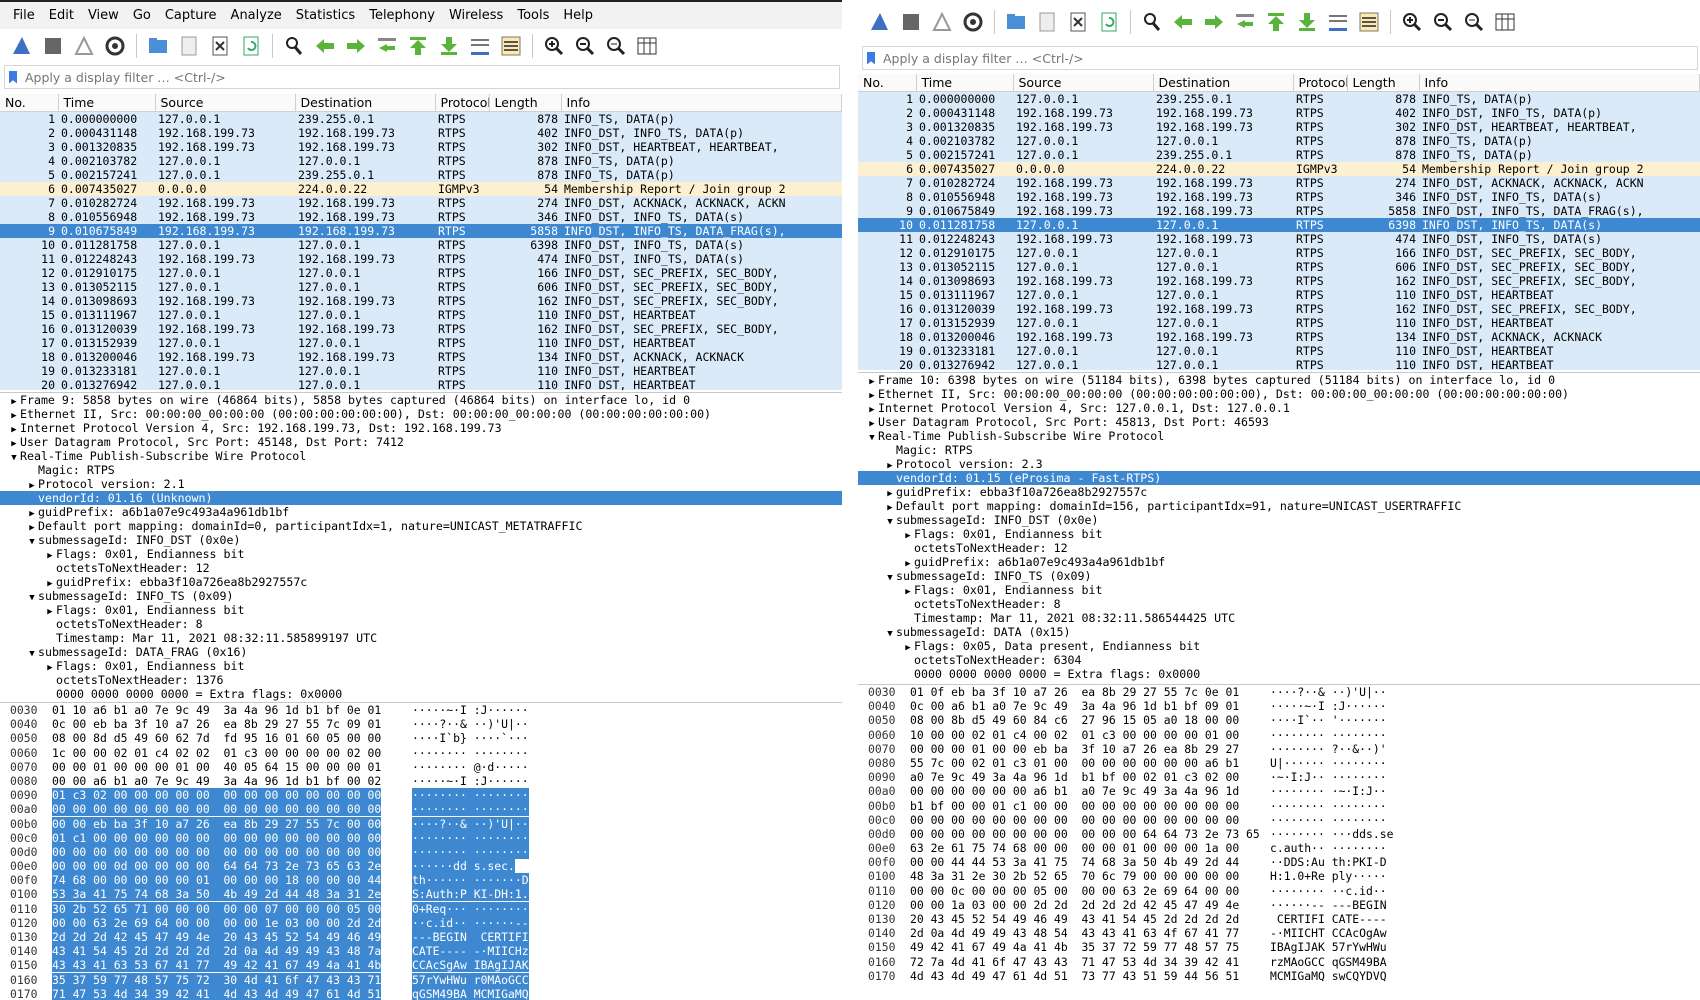 This screenshot has height=1000, width=1700. Describe the element at coordinates (533, 15) in the screenshot. I see `menu-tools: Tools` at that location.